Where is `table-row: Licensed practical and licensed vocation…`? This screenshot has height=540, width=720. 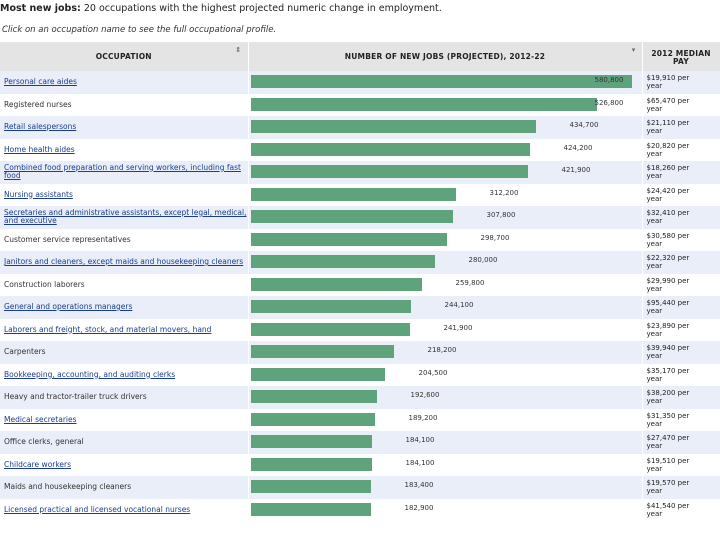
table-row: Licensed practical and licensed vocation… is located at coordinates (360, 509).